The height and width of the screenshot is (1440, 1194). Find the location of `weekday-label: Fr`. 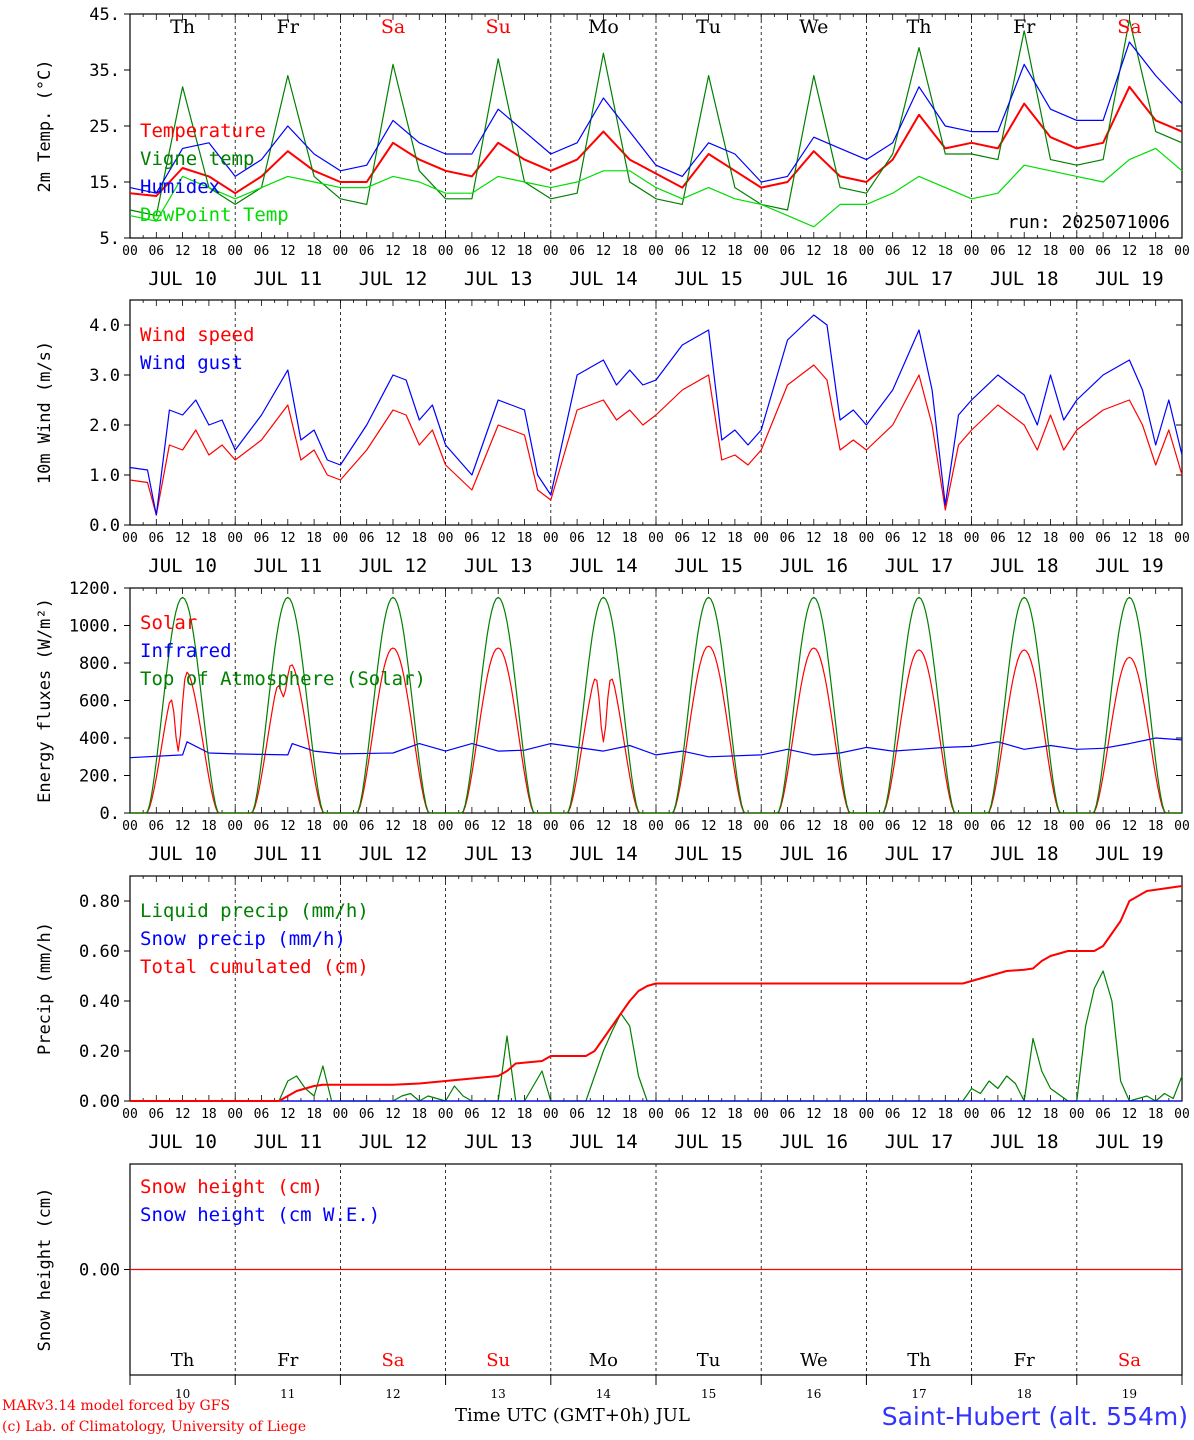

weekday-label: Fr is located at coordinates (288, 27).